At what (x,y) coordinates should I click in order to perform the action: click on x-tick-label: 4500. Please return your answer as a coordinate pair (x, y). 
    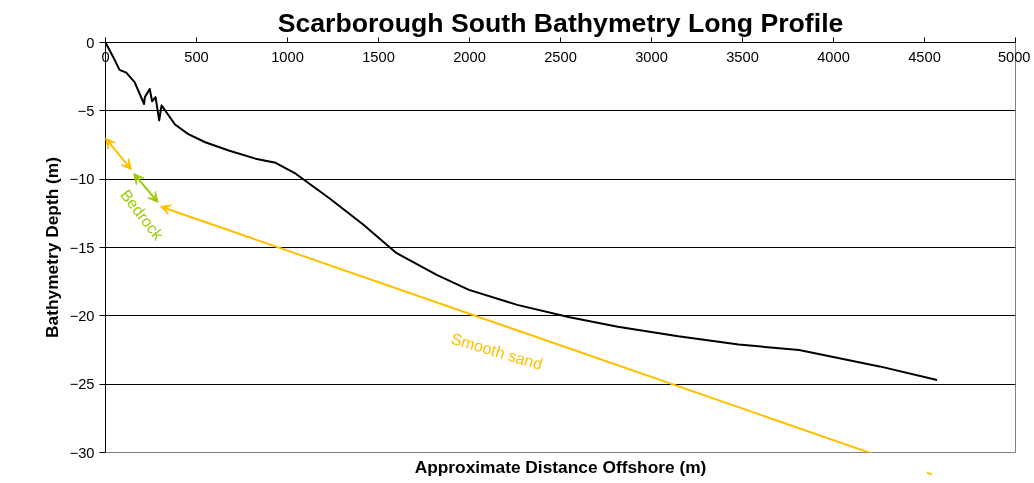
    Looking at the image, I should click on (924, 56).